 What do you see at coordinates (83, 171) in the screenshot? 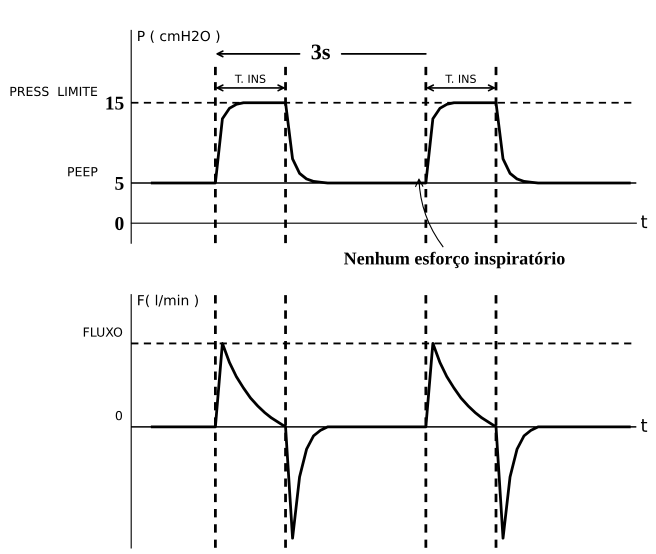
I see `ref-line-label: PEEP` at bounding box center [83, 171].